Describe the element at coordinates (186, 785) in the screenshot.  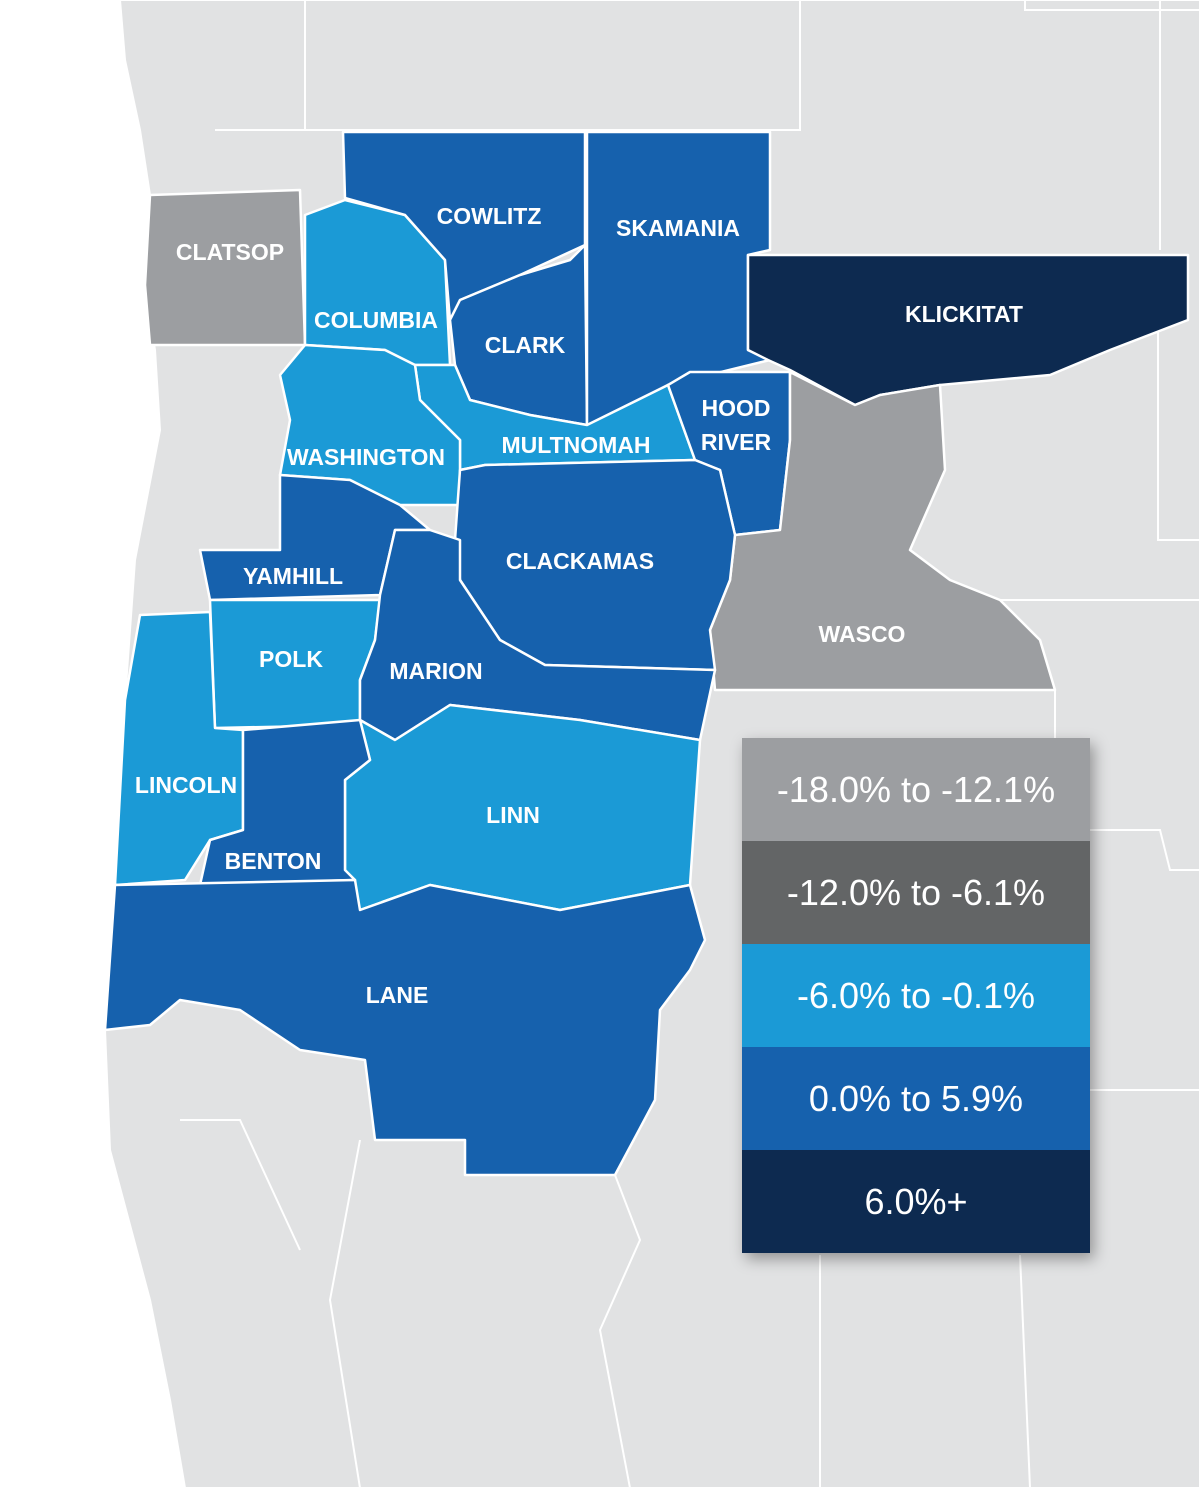
I see `county-label: LINCOLN` at that location.